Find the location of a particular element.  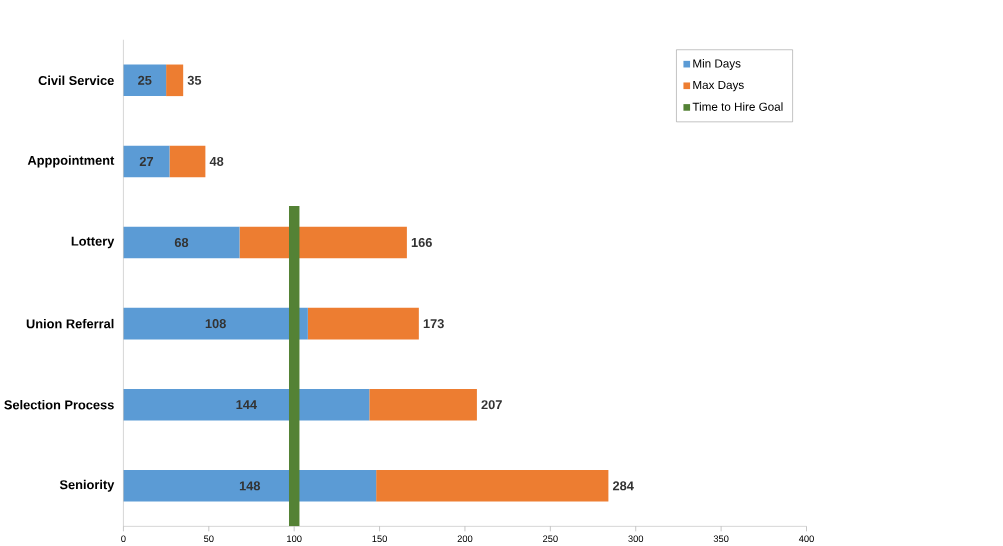

x-tick-label: 300 is located at coordinates (636, 539).